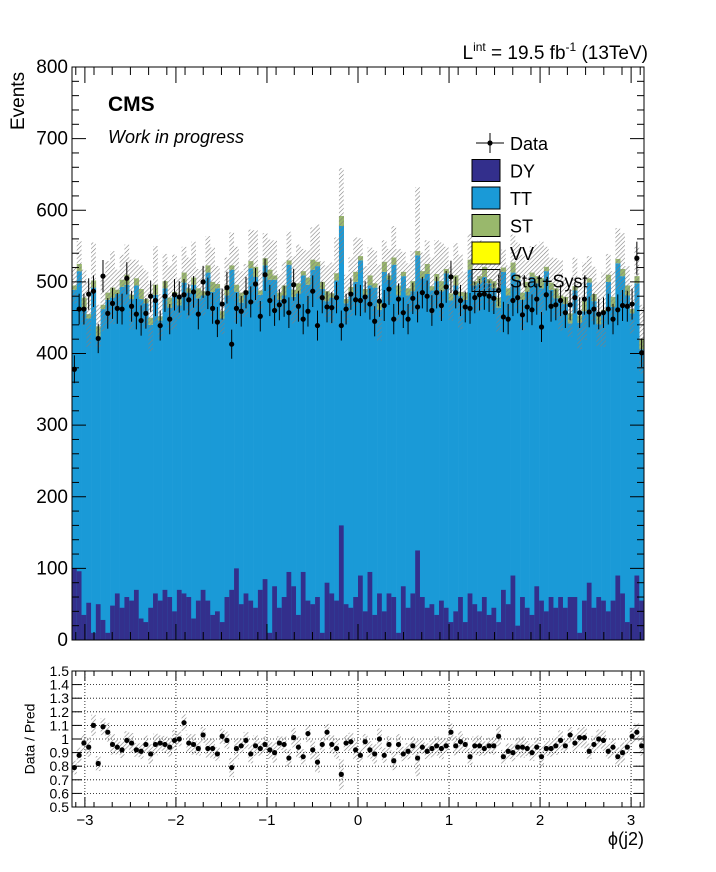 Image resolution: width=716 pixels, height=872 pixels. Describe the element at coordinates (626, 839) in the screenshot. I see `ratio-x-axis-label: ϕ(j2)` at that location.